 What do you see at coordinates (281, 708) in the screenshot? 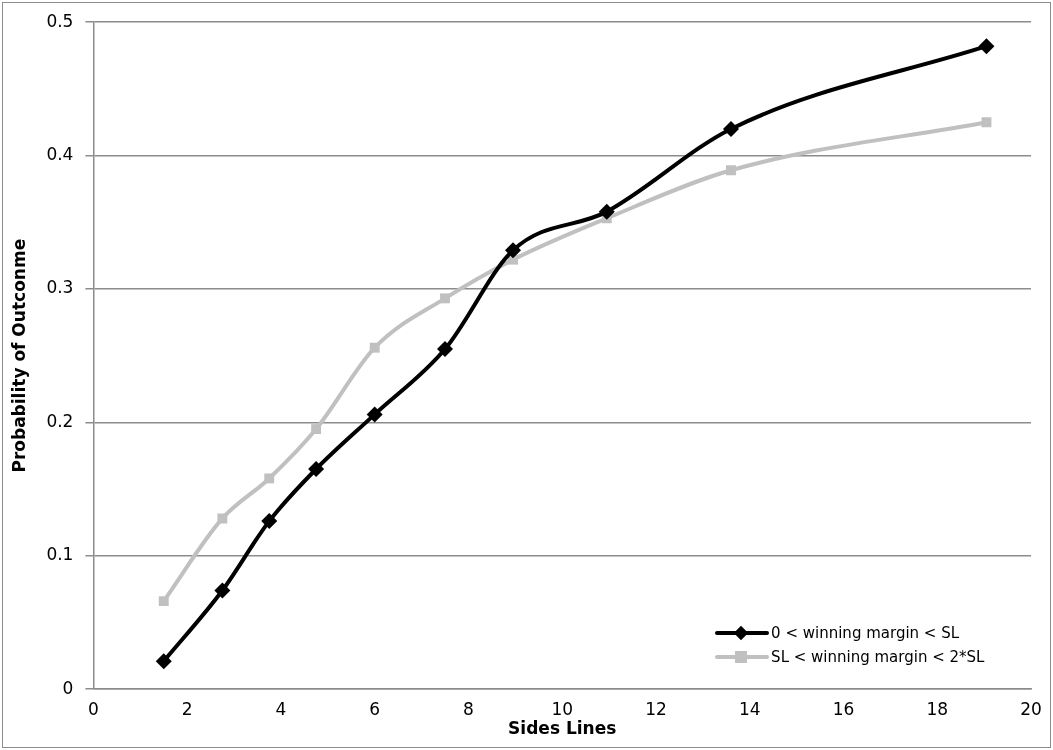
I see `x-tick-label: 4` at bounding box center [281, 708].